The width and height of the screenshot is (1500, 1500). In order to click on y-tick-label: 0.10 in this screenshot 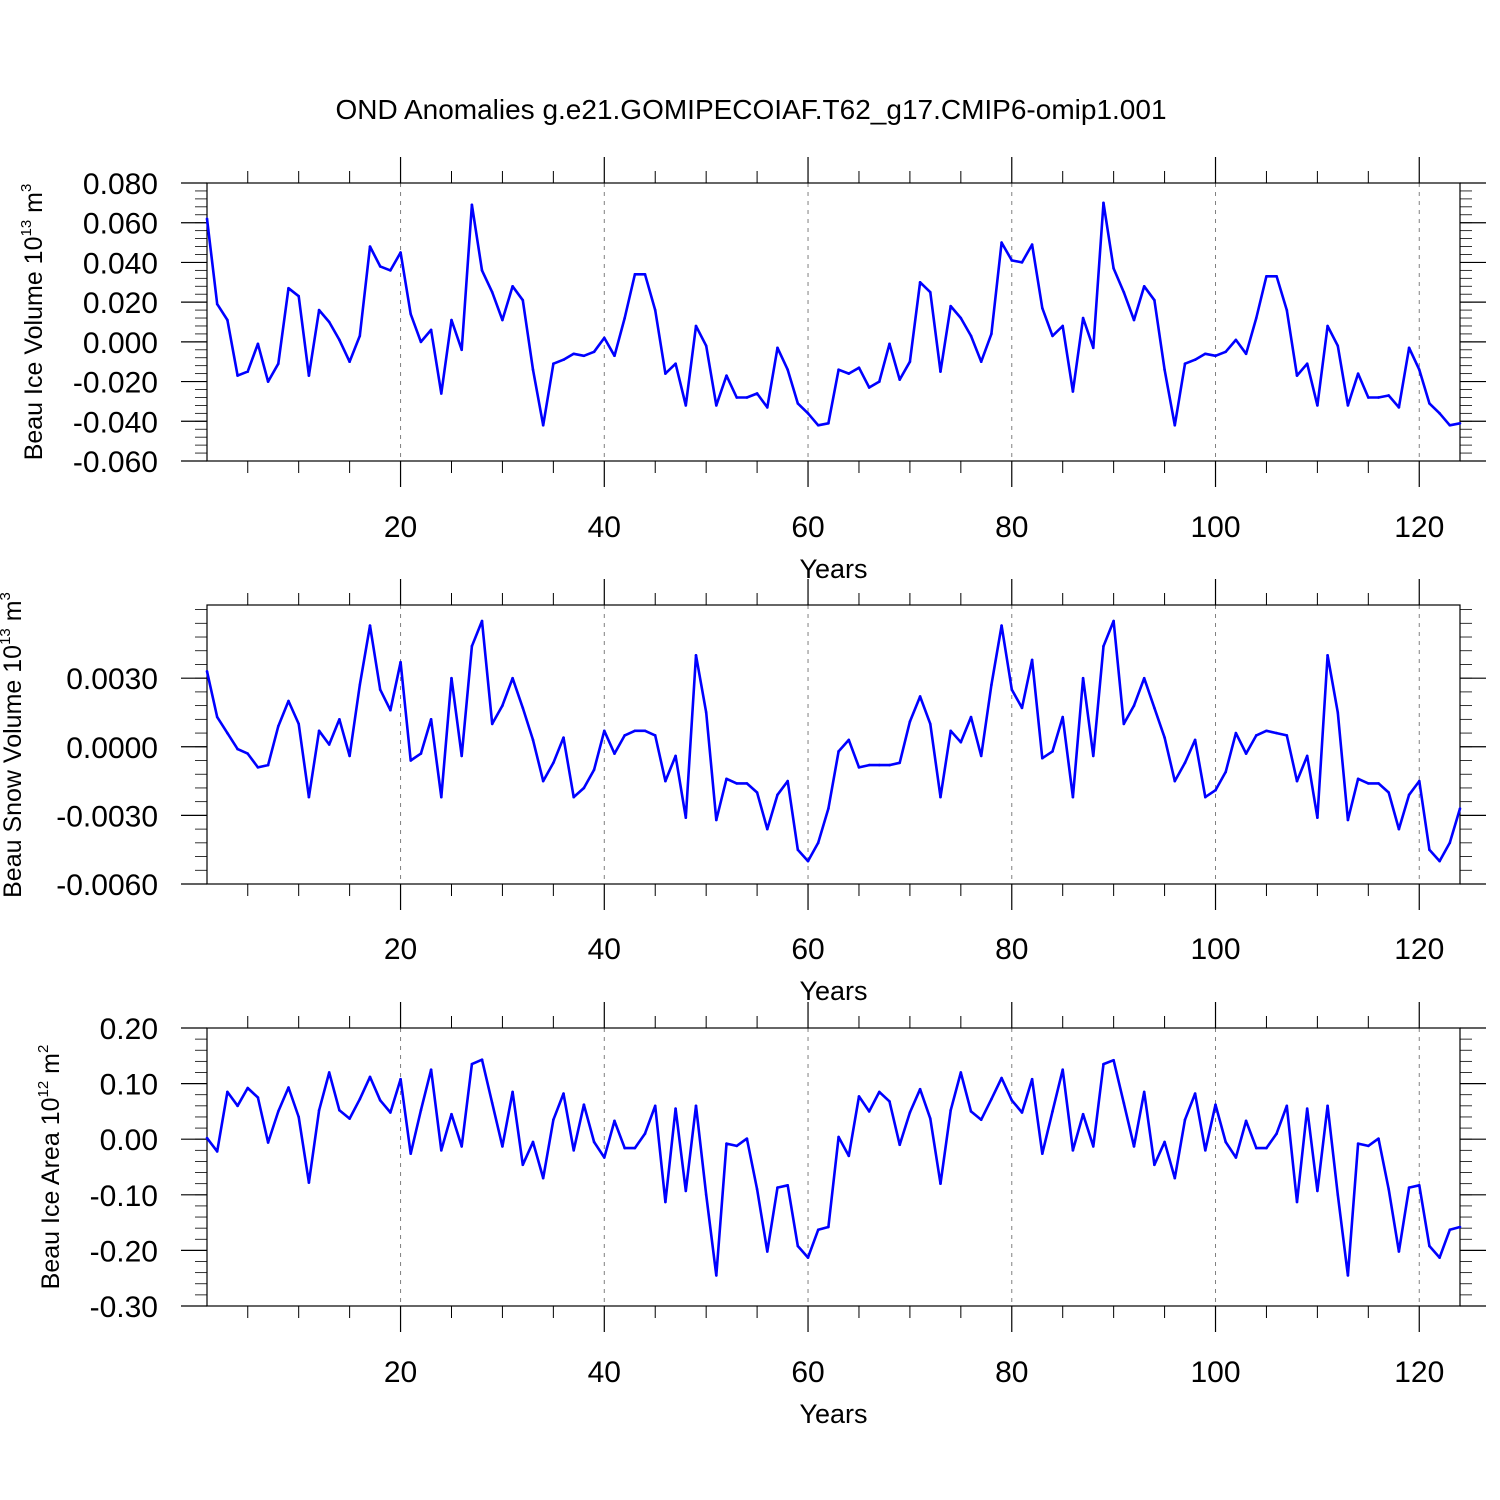, I will do `click(129, 1085)`.